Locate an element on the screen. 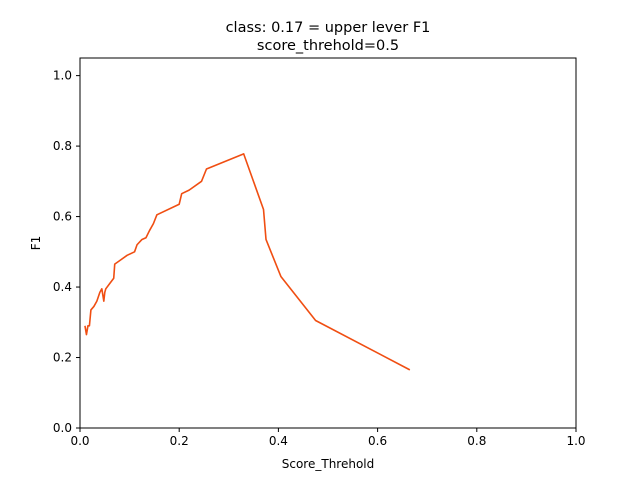 The image size is (640, 484). y-tick-label: 0.6 is located at coordinates (62, 217).